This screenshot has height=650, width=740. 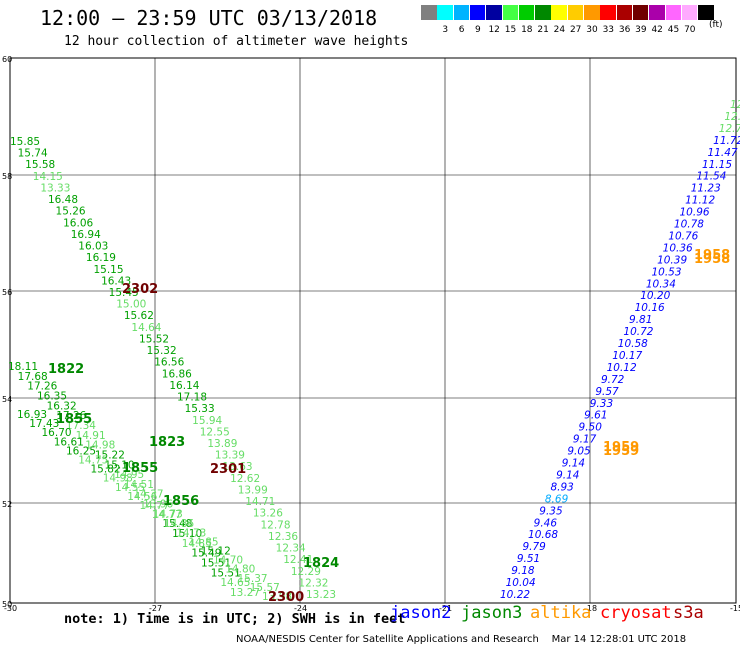 I want to click on wave-height-label: 9.79, so click(x=534, y=547).